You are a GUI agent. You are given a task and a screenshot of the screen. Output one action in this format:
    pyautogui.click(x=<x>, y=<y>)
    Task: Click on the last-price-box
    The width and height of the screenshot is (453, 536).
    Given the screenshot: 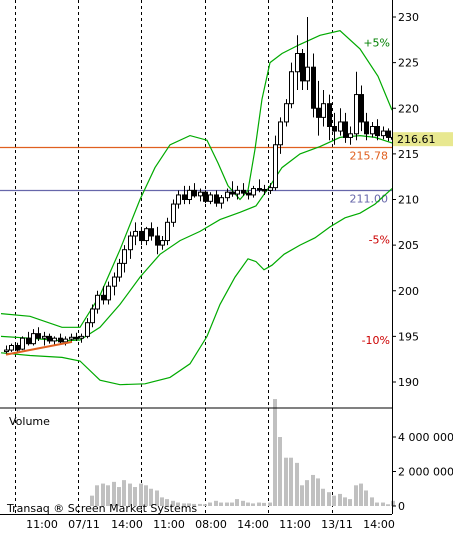 What is the action you would take?
    pyautogui.click(x=423, y=139)
    